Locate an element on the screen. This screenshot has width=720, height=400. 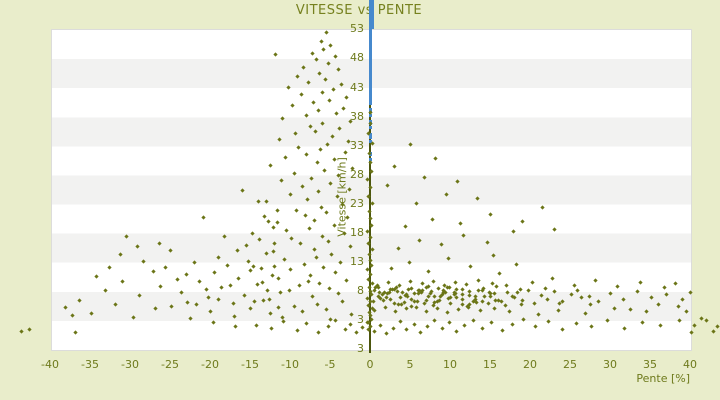
x-tick-label: 10 is located at coordinates (450, 364).